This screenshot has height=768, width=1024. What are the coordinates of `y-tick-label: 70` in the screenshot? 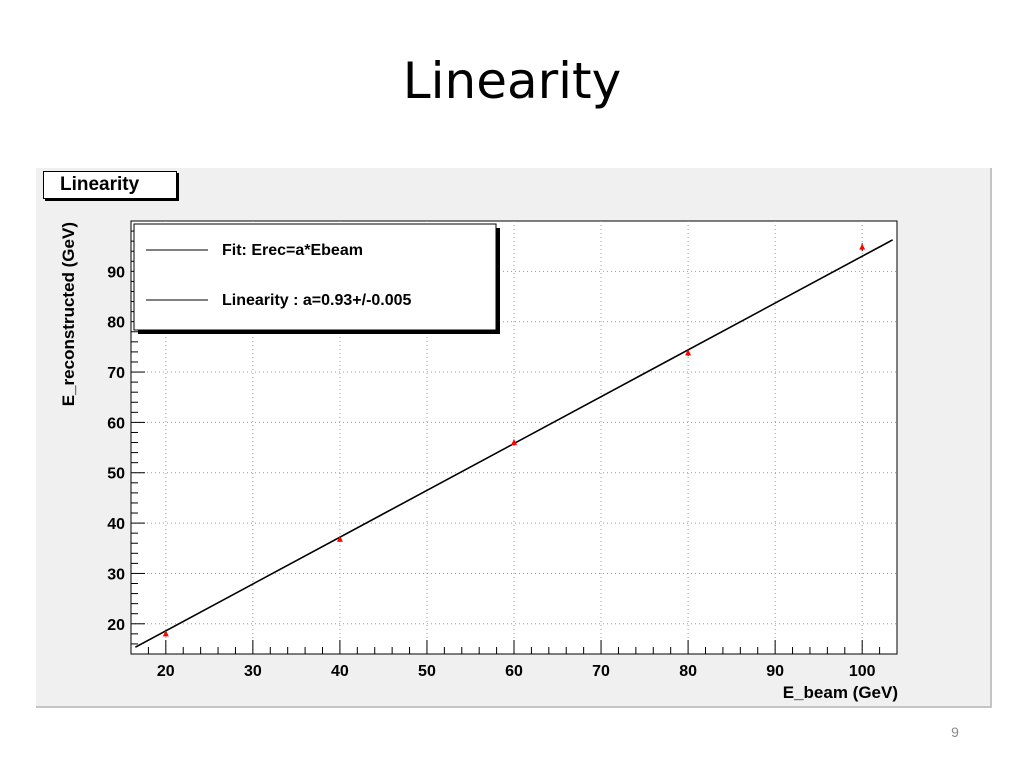 It's located at (116, 373).